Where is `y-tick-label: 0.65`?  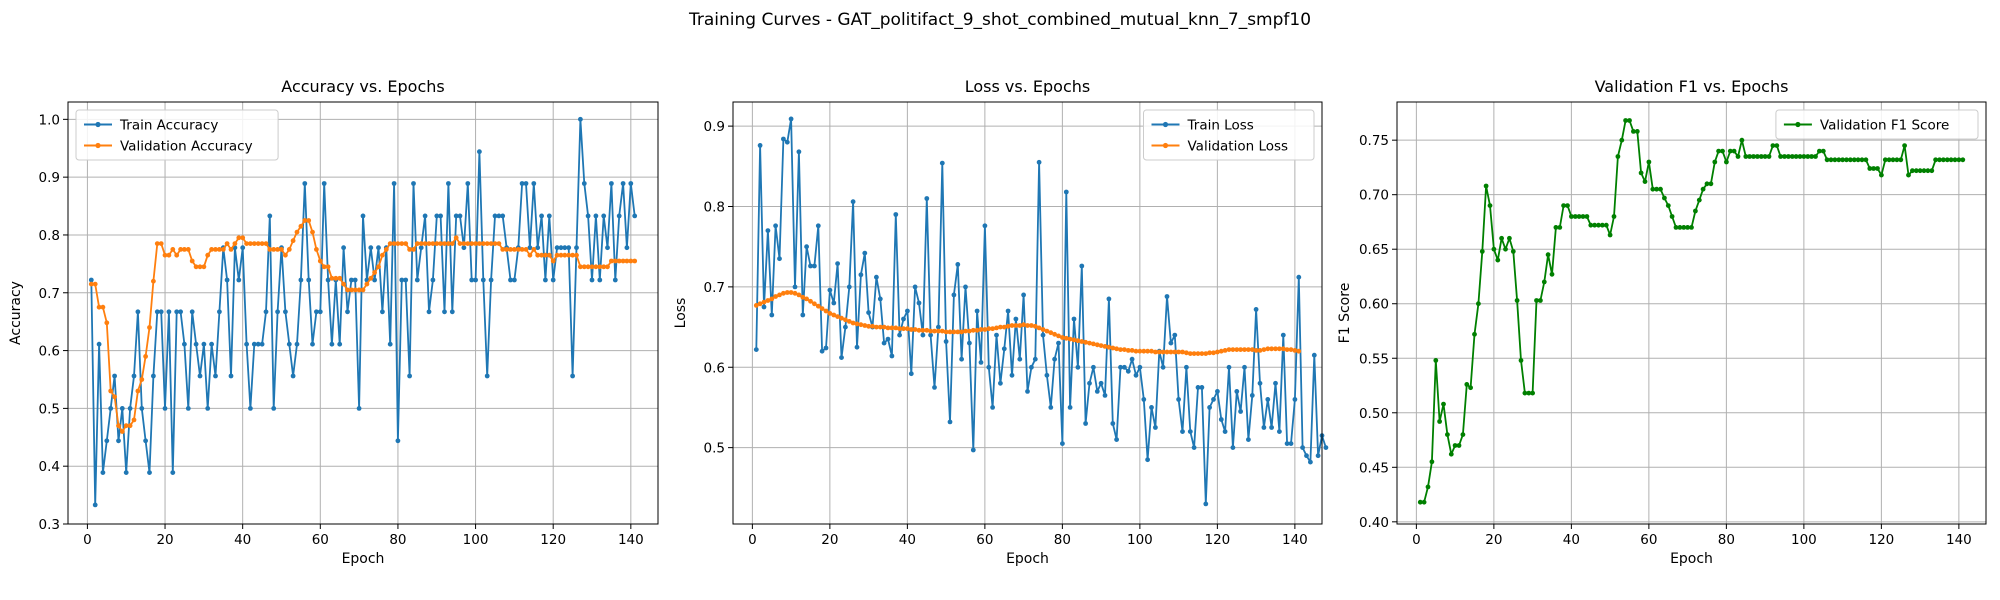
y-tick-label: 0.65 is located at coordinates (1374, 250).